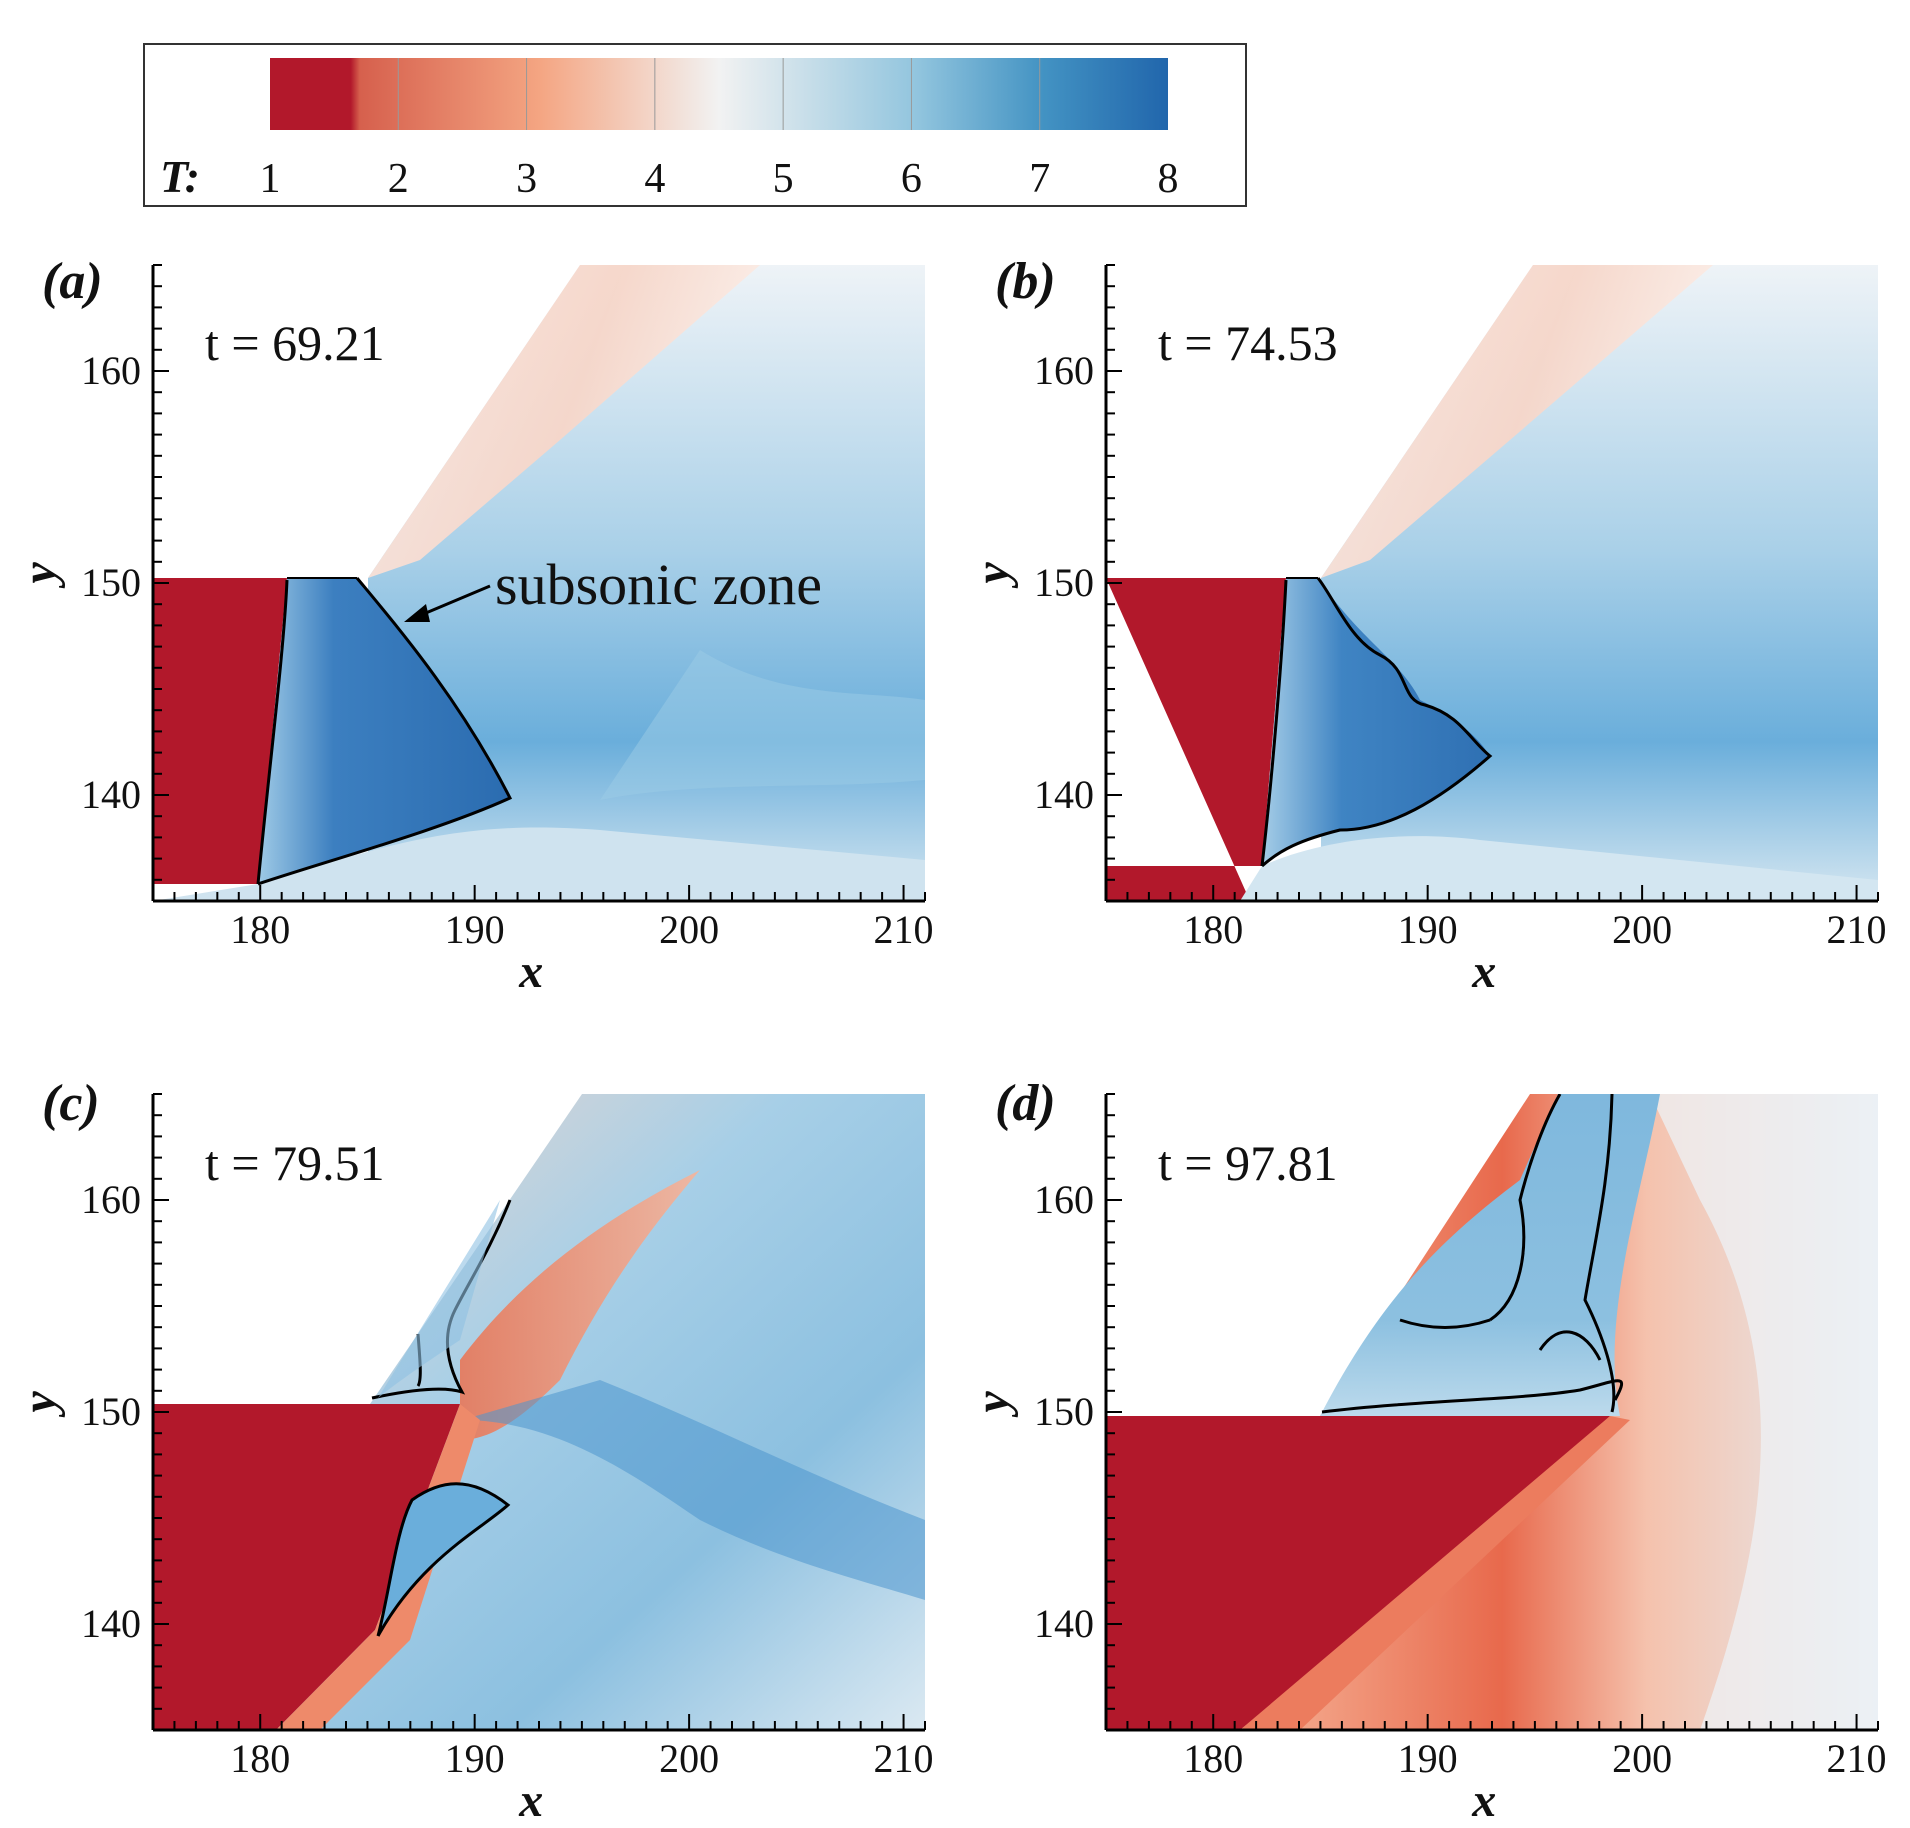  Describe the element at coordinates (270, 179) in the screenshot. I see `colorbar-tick-label: 1` at that location.